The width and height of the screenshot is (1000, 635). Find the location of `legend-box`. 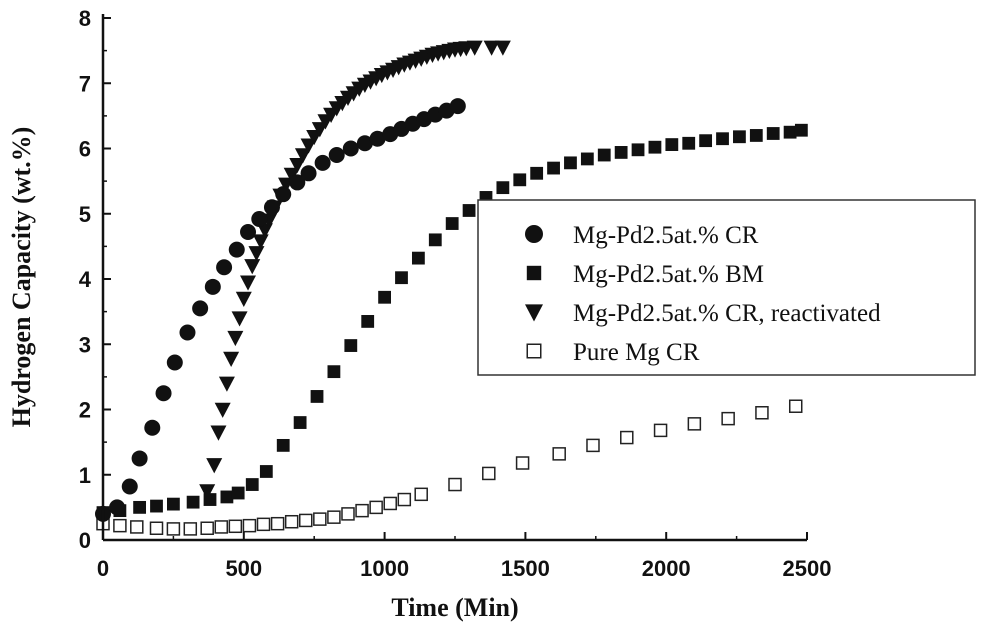

legend-box is located at coordinates (726, 287).